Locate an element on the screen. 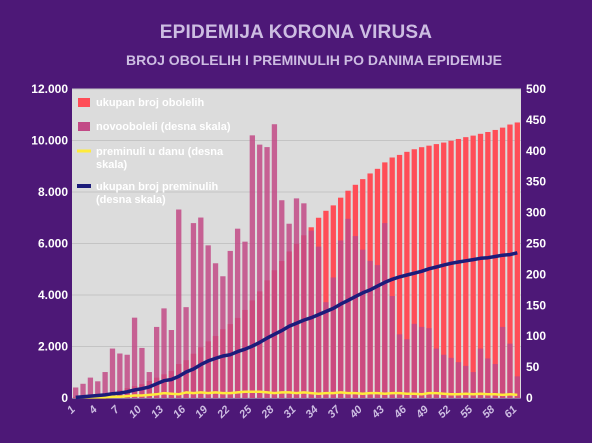  x-tick-label: 55 is located at coordinates (467, 412).